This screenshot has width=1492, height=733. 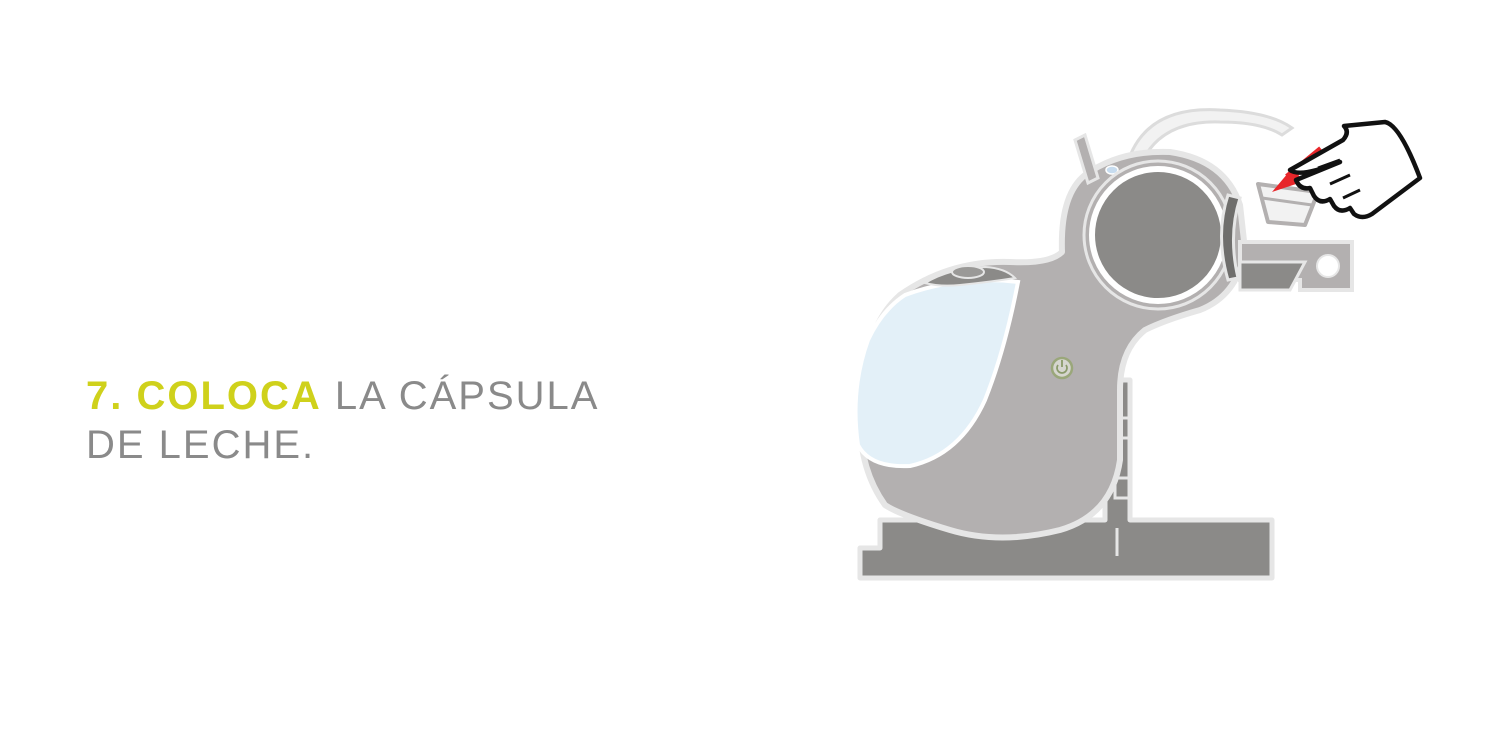 I want to click on power-icon, so click(x=1062, y=368).